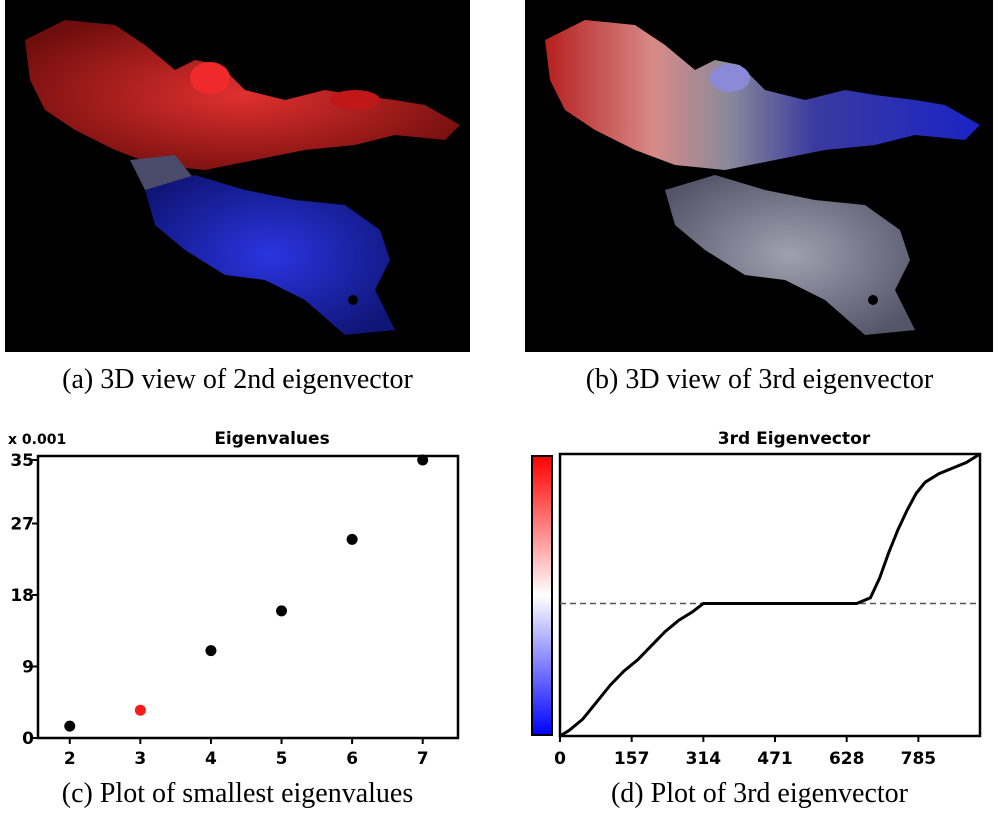 This screenshot has height=827, width=999. What do you see at coordinates (762, 95) in the screenshot?
I see `upper-region` at bounding box center [762, 95].